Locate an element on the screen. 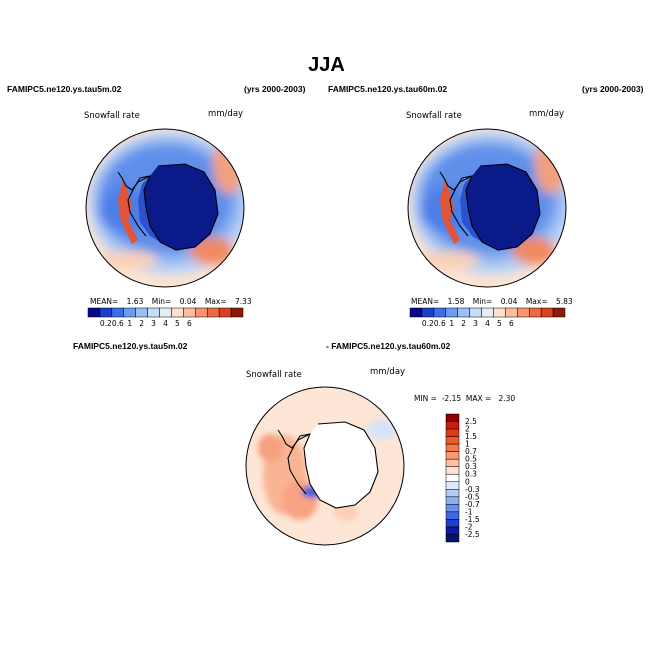  panel1-mean-value: 1.63 is located at coordinates (135, 301).